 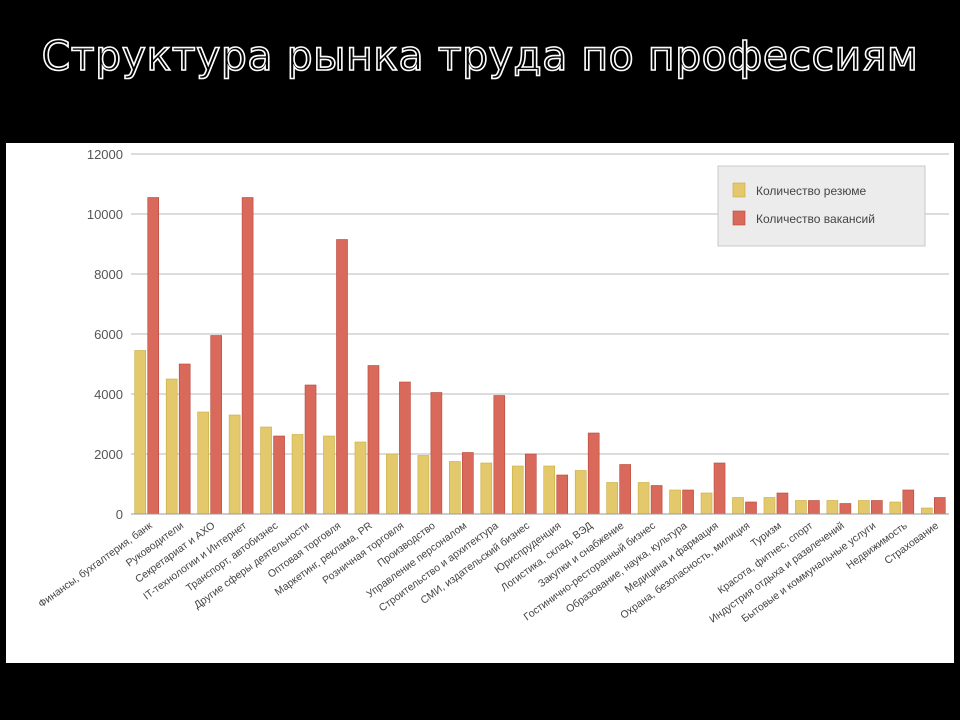 I want to click on category-label: Страхование, so click(x=911, y=543).